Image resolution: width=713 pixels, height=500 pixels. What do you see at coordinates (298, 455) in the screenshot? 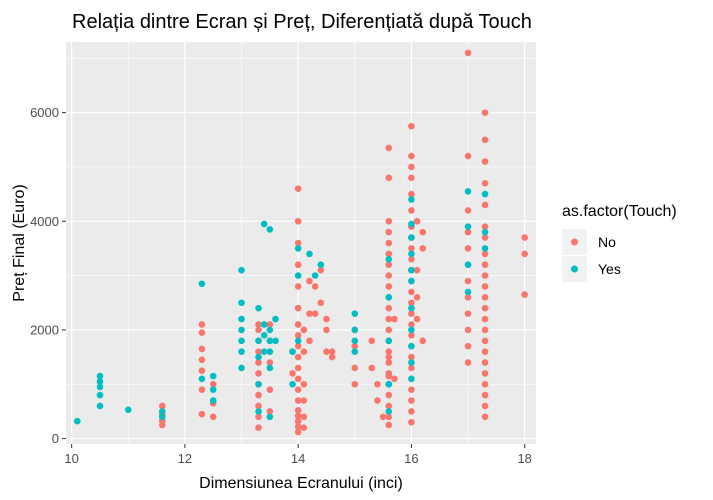
I see `x-axis: 10 12 14 16 18` at bounding box center [298, 455].